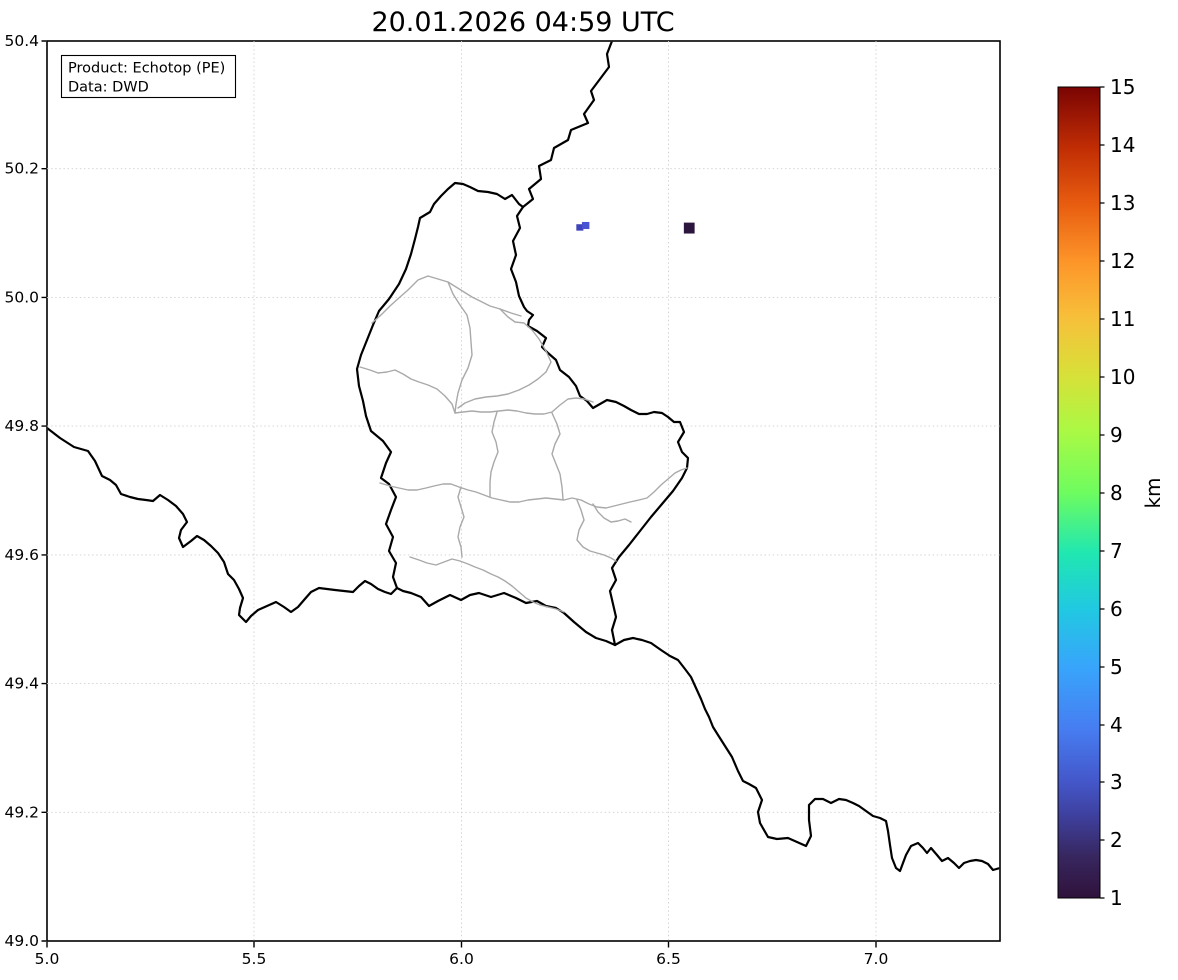  Describe the element at coordinates (635, 227) in the screenshot. I see `echo-pixels` at that location.